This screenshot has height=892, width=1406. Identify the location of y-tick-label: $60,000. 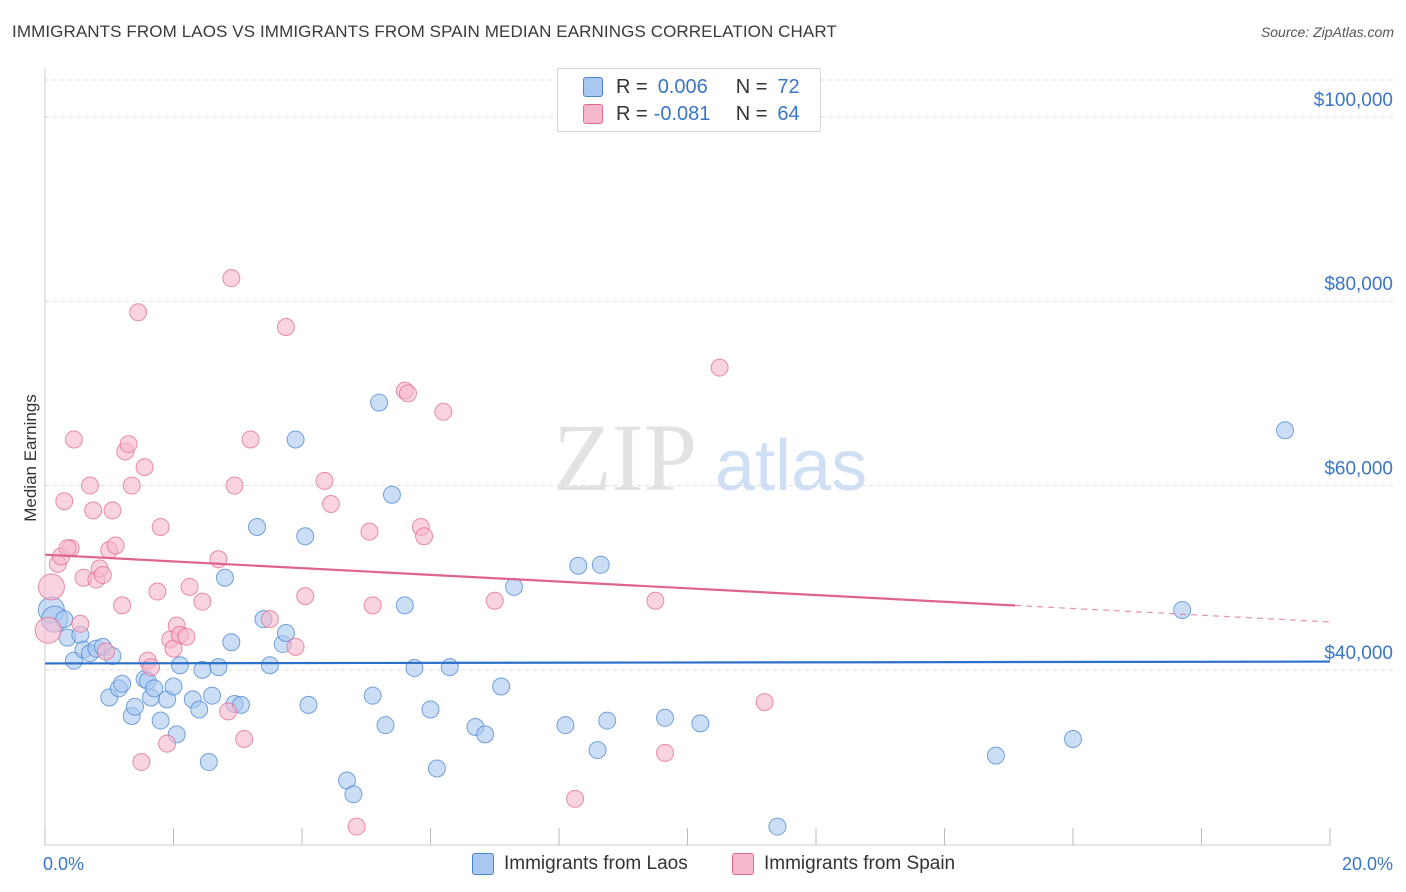
(1358, 469).